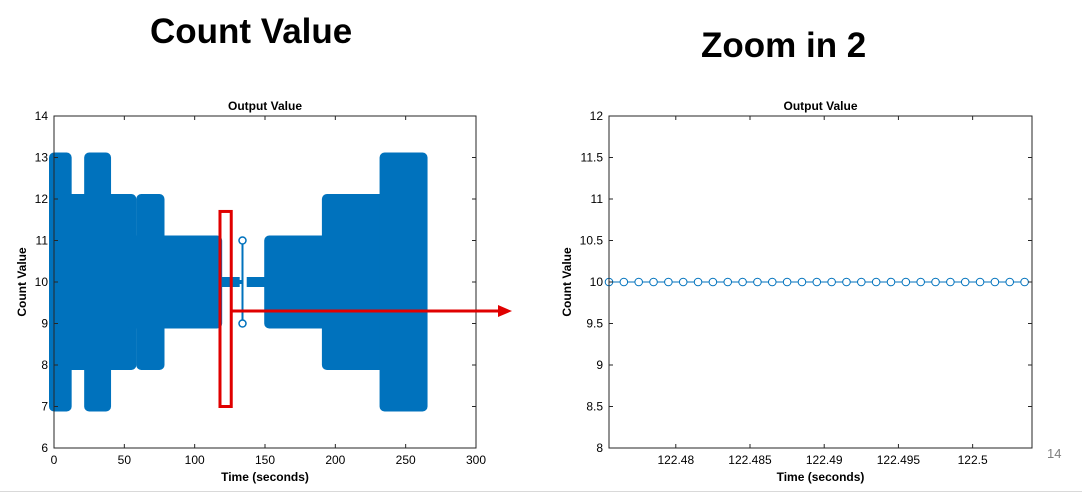  Describe the element at coordinates (567, 282) in the screenshot. I see `chart2-y-axis-label: Count Value` at that location.